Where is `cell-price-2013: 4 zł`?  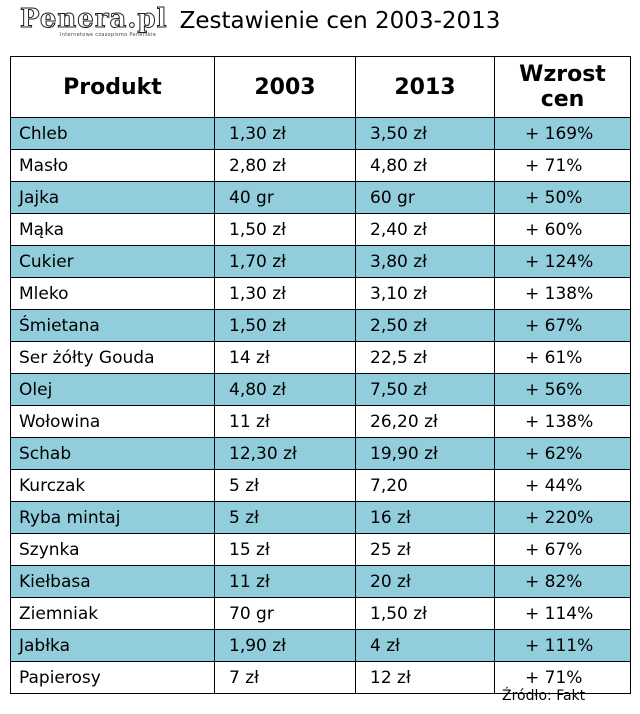
cell-price-2013: 4 zł is located at coordinates (425, 645).